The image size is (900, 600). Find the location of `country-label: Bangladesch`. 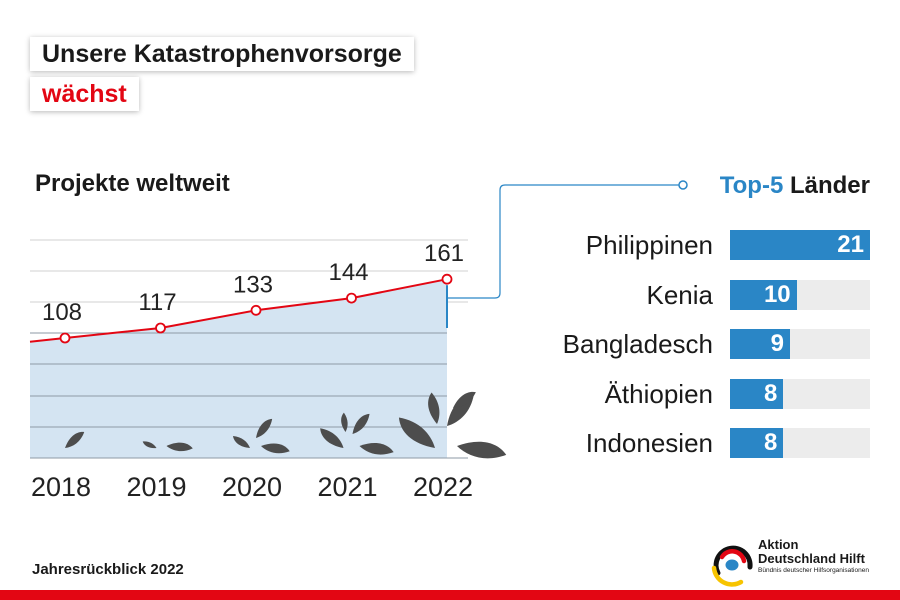

country-label: Bangladesch is located at coordinates (637, 344).